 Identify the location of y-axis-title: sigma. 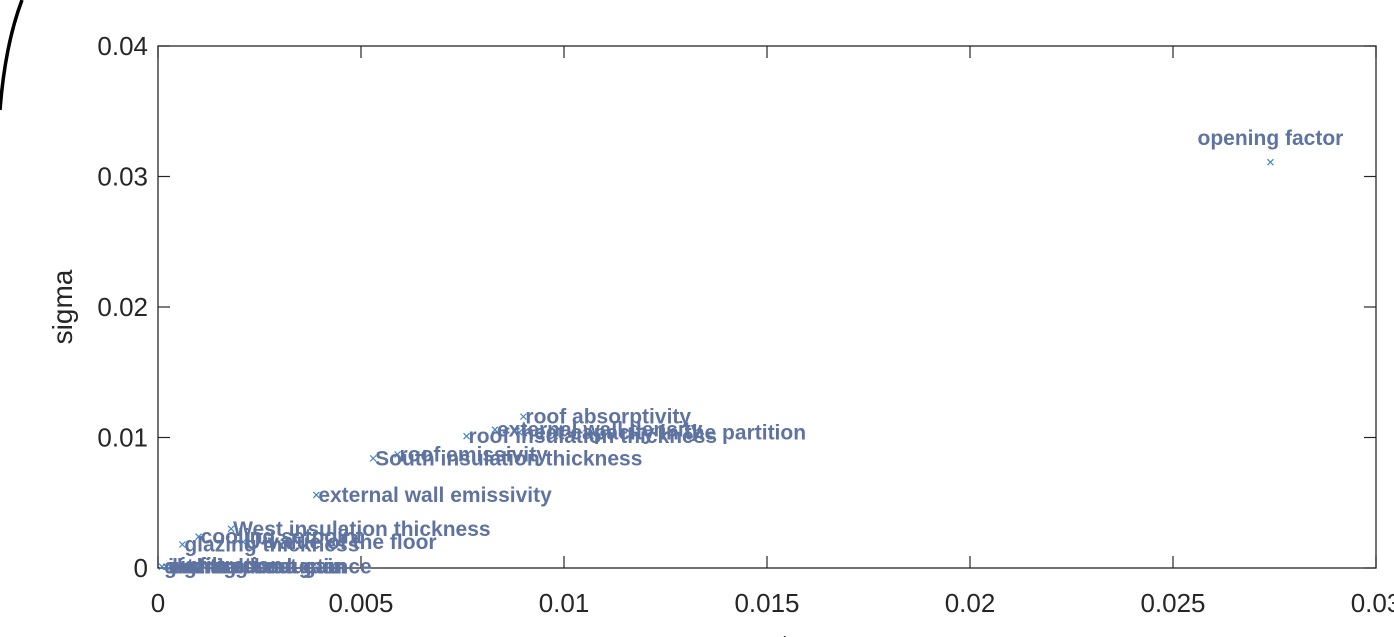
(62, 306).